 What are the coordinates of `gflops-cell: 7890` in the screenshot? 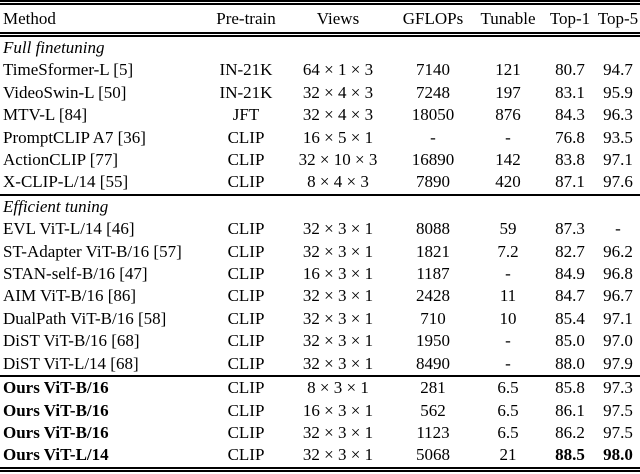 It's located at (433, 182).